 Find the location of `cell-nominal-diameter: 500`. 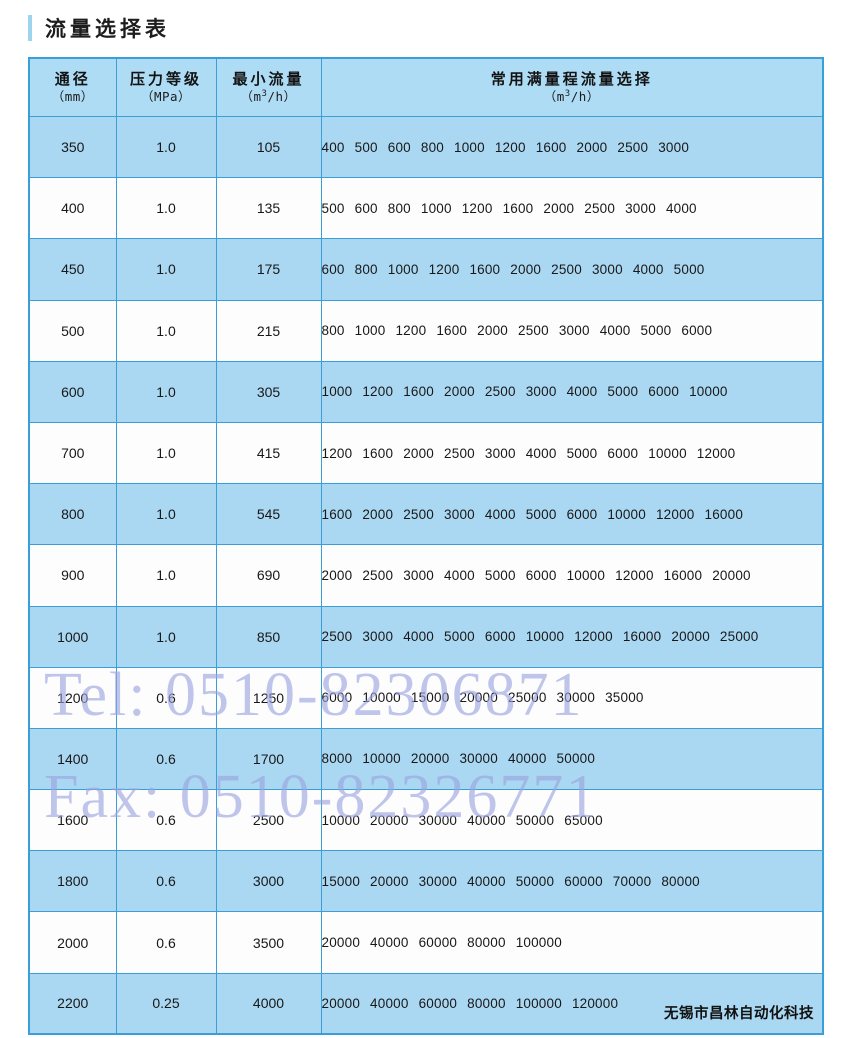

cell-nominal-diameter: 500 is located at coordinates (72, 330).